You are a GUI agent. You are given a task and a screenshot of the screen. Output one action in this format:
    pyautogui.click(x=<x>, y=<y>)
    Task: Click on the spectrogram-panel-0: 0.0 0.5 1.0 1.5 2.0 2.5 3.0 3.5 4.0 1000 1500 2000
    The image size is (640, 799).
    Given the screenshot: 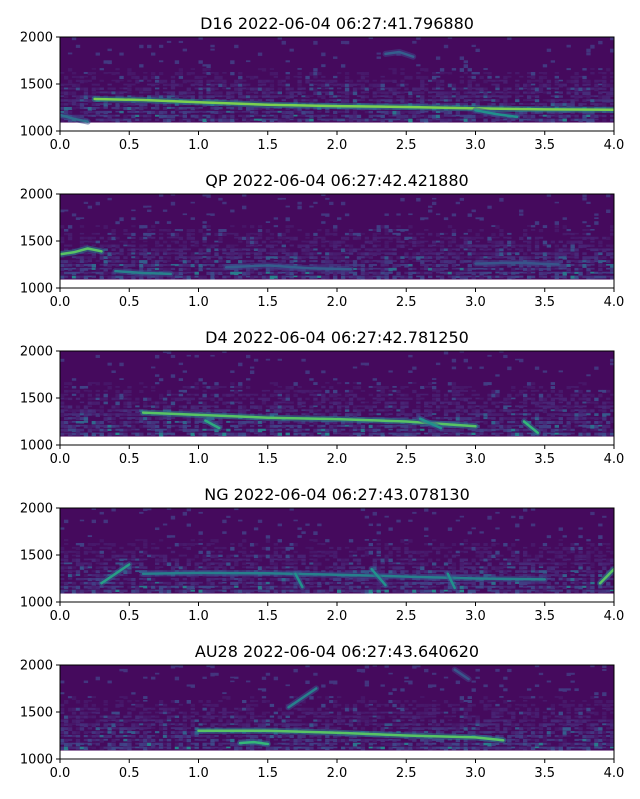 What is the action you would take?
    pyautogui.click(x=322, y=92)
    